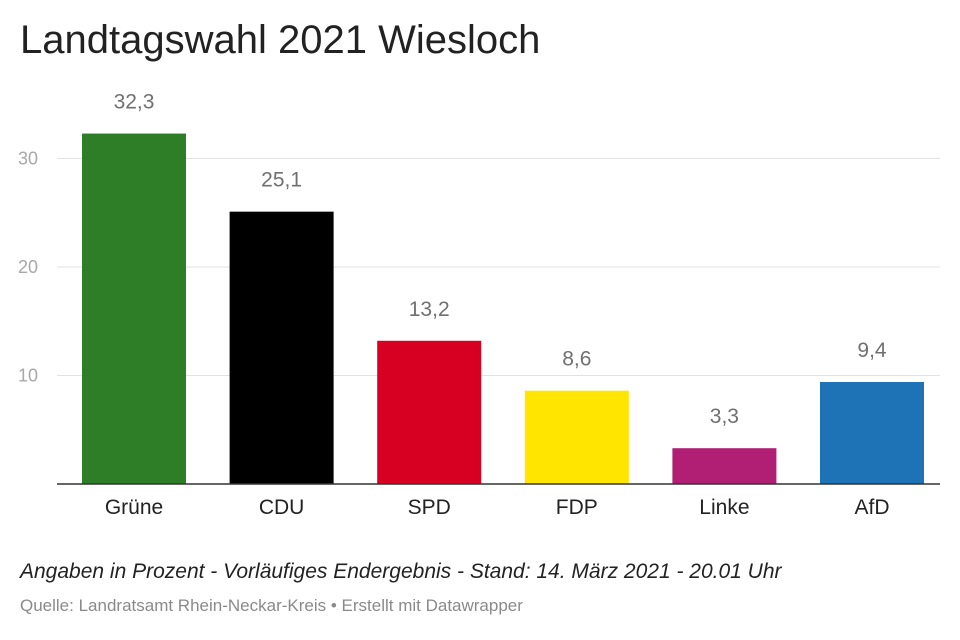 Image resolution: width=960 pixels, height=640 pixels. I want to click on category-label: AfD, so click(871, 507).